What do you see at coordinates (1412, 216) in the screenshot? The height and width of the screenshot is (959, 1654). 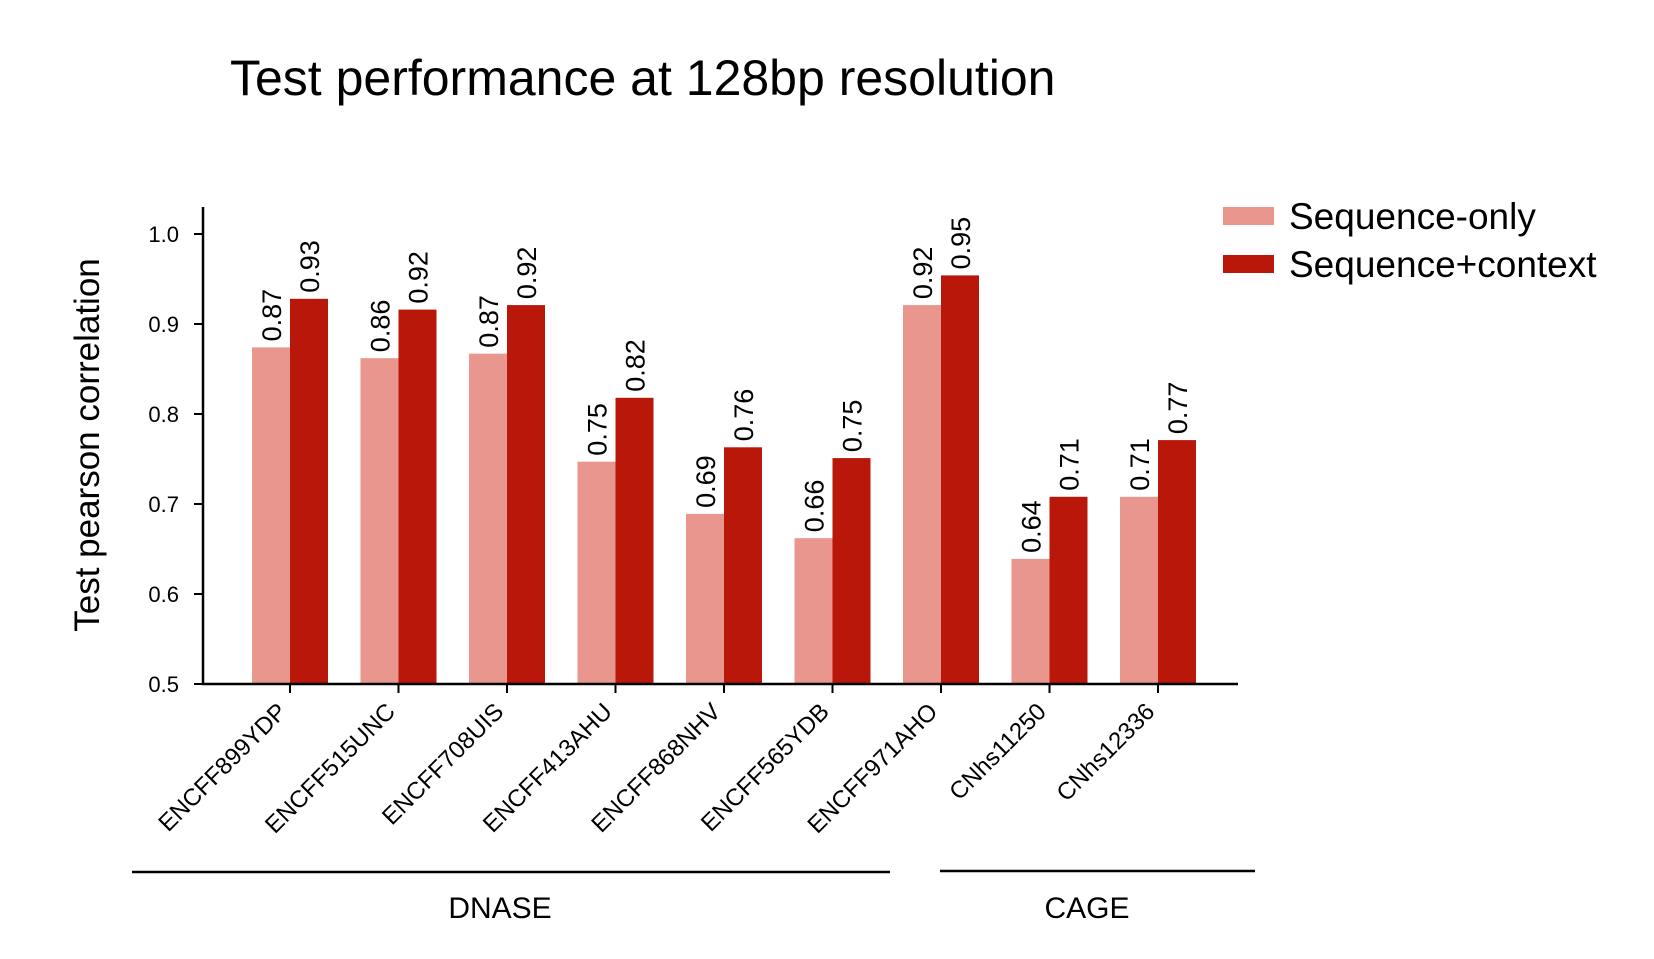 I see `legend-label: Sequence-only` at bounding box center [1412, 216].